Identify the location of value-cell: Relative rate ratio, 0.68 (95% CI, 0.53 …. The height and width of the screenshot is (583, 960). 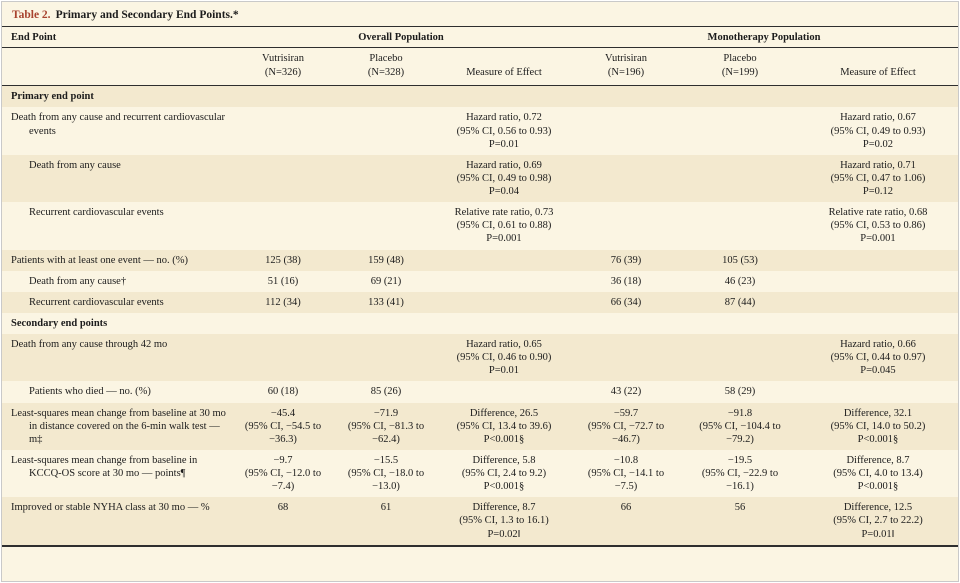
(878, 226).